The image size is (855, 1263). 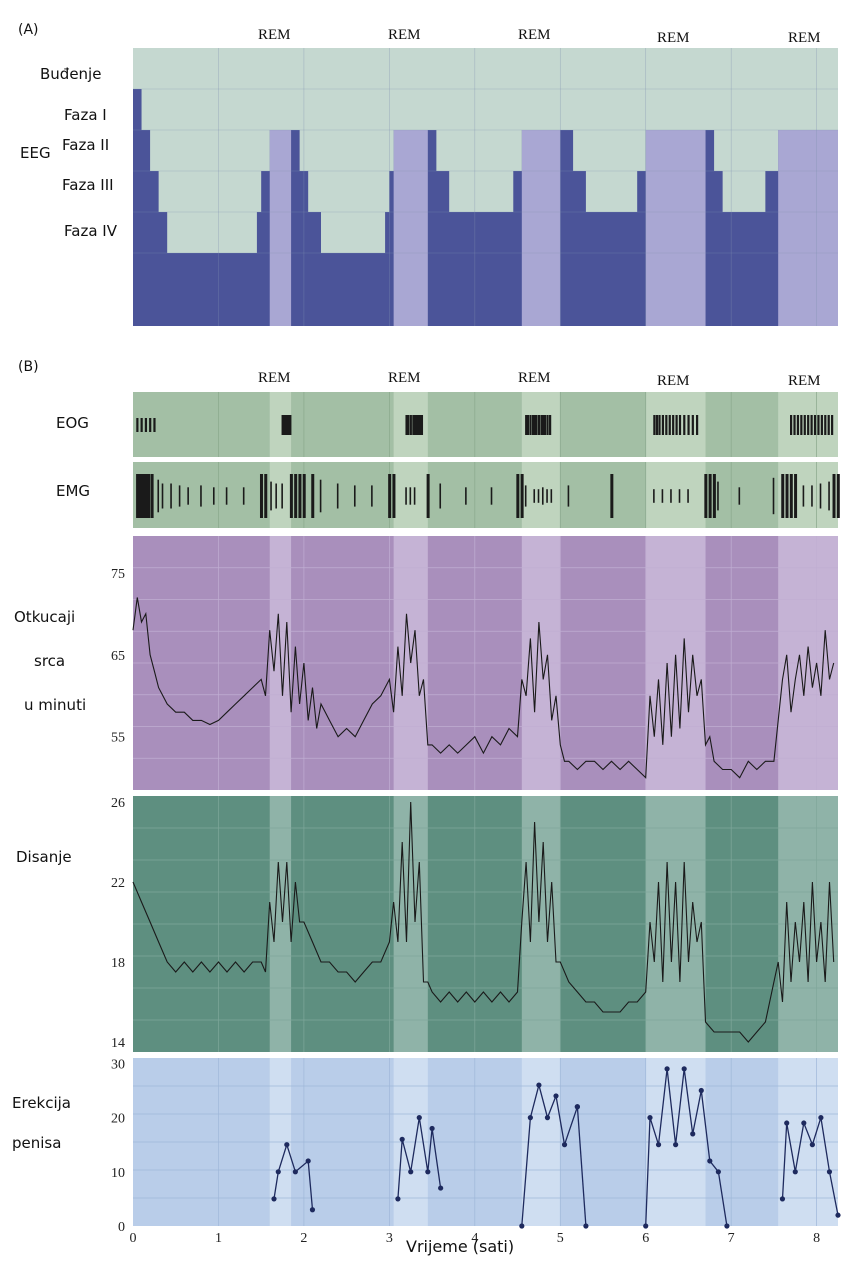 What do you see at coordinates (118, 1119) in the screenshot?
I see `y-tick-label: 20` at bounding box center [118, 1119].